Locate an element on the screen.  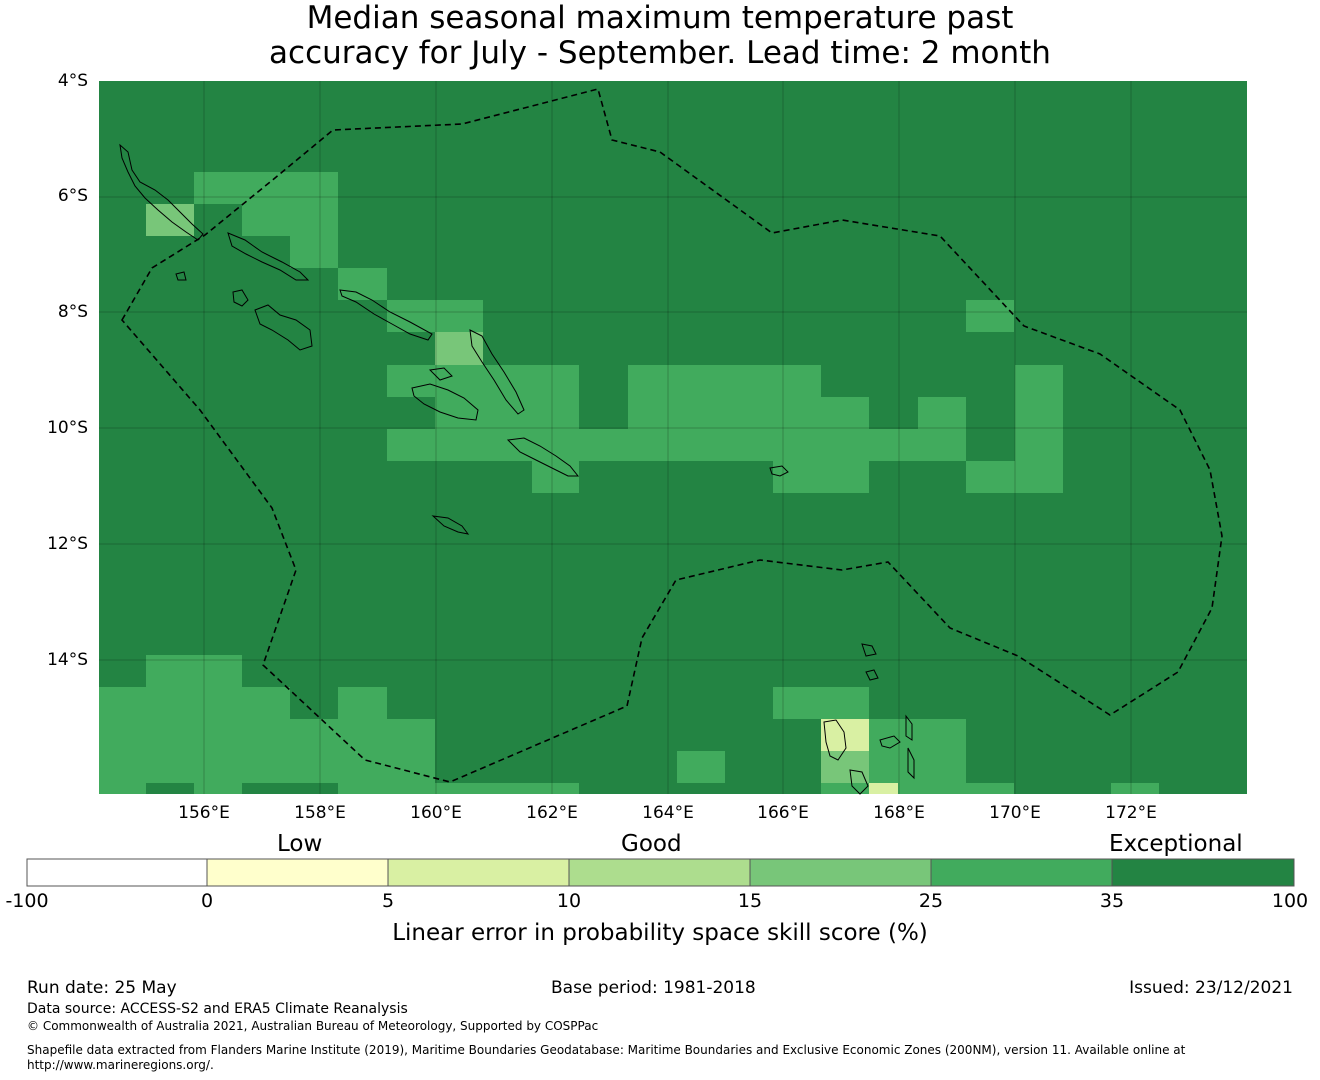
legend-category-good: Good is located at coordinates (651, 844).